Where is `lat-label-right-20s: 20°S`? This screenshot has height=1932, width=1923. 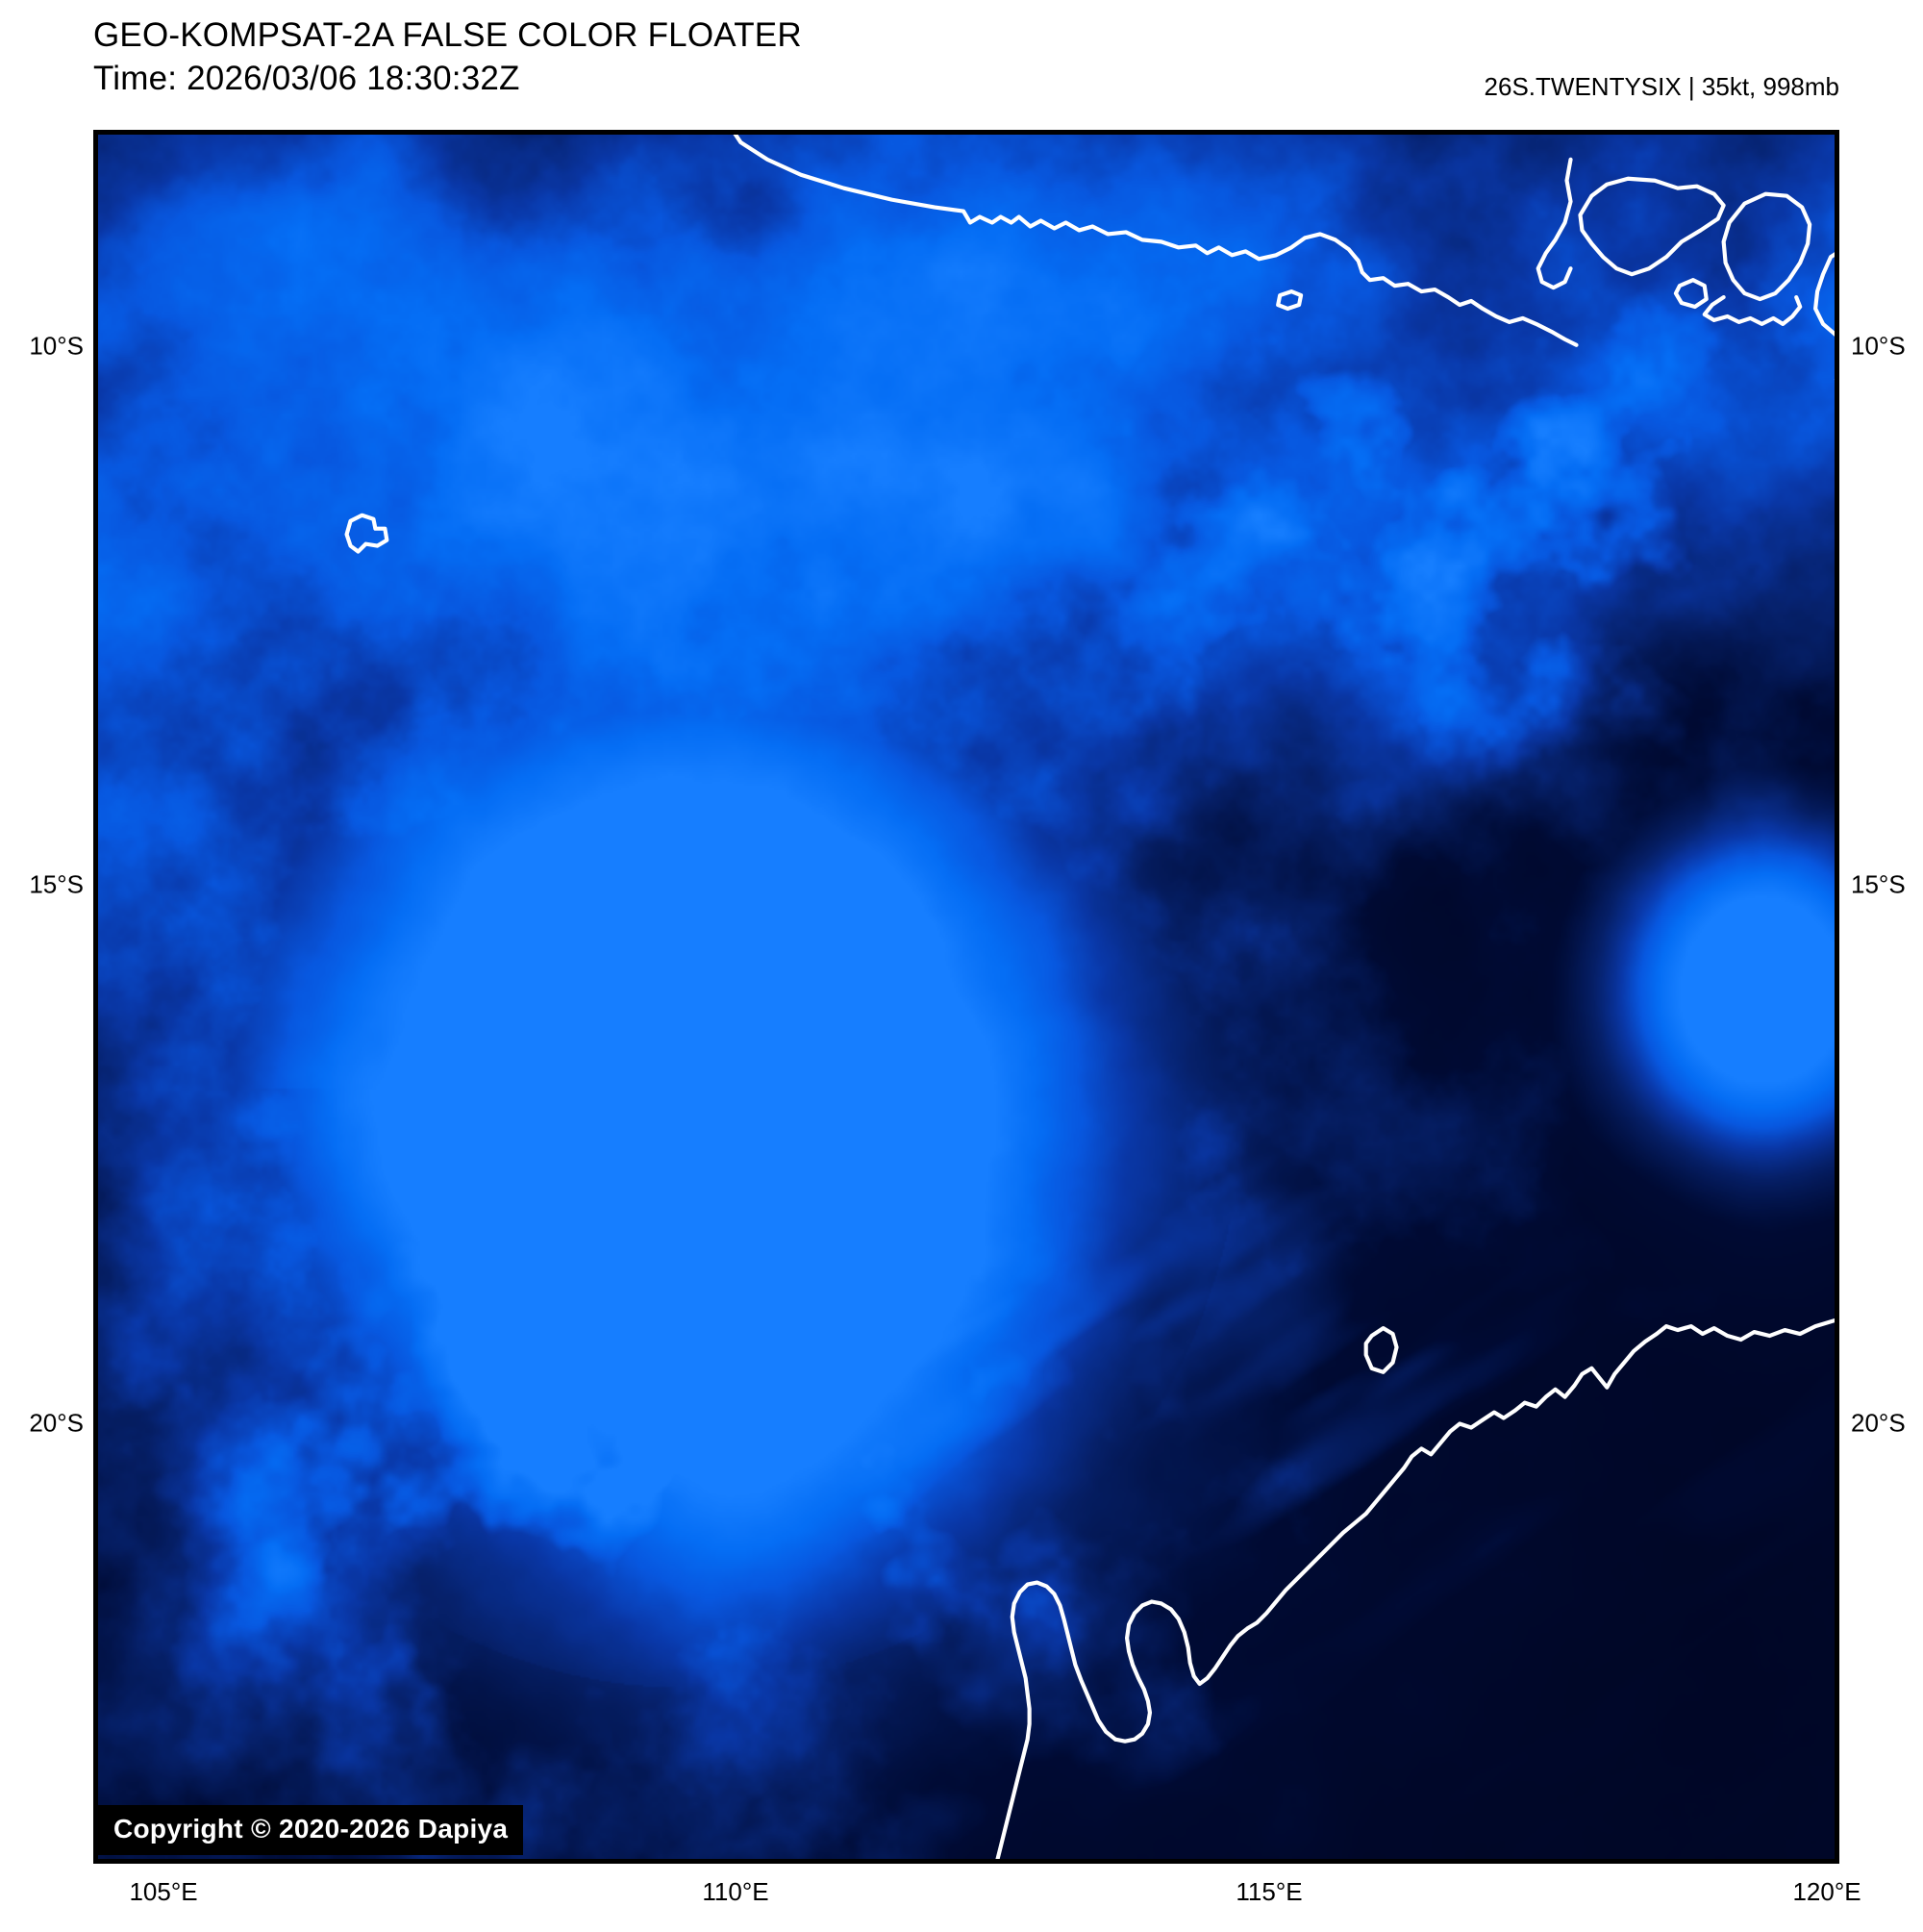
lat-label-right-20s: 20°S is located at coordinates (1878, 1423).